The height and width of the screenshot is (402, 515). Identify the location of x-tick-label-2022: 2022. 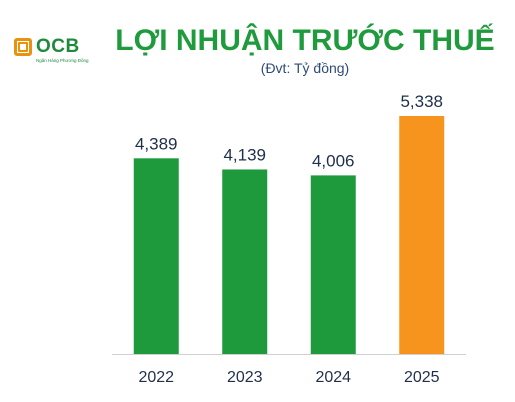
(156, 377).